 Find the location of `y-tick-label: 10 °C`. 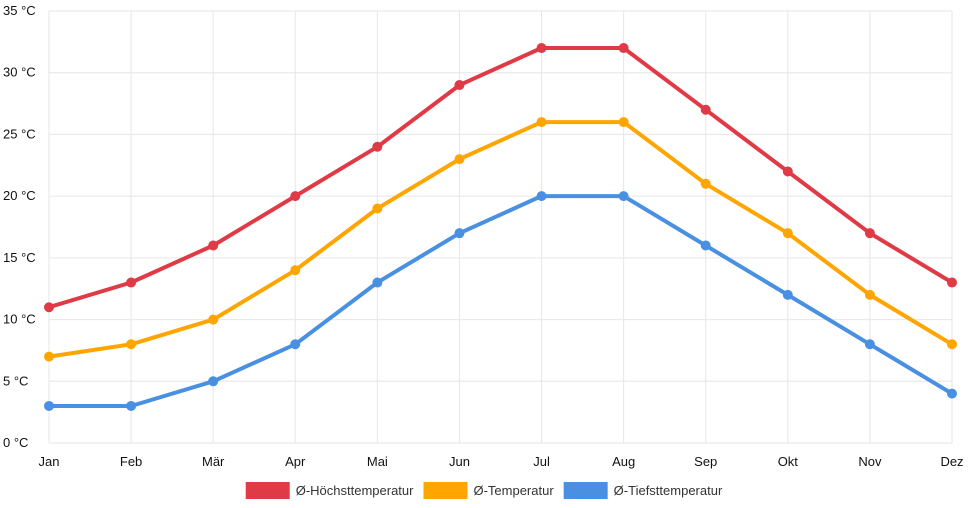

y-tick-label: 10 °C is located at coordinates (19, 319).